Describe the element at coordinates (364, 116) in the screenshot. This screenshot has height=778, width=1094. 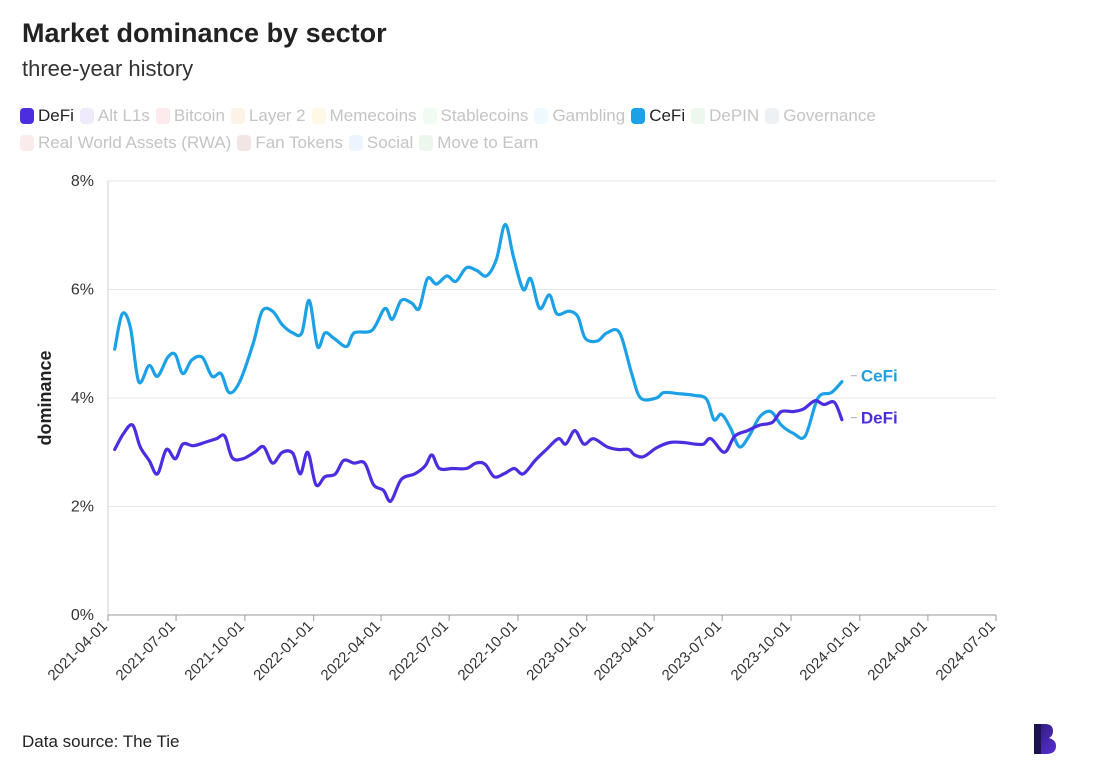
I see `legend-item-memecoins: Memecoins` at that location.